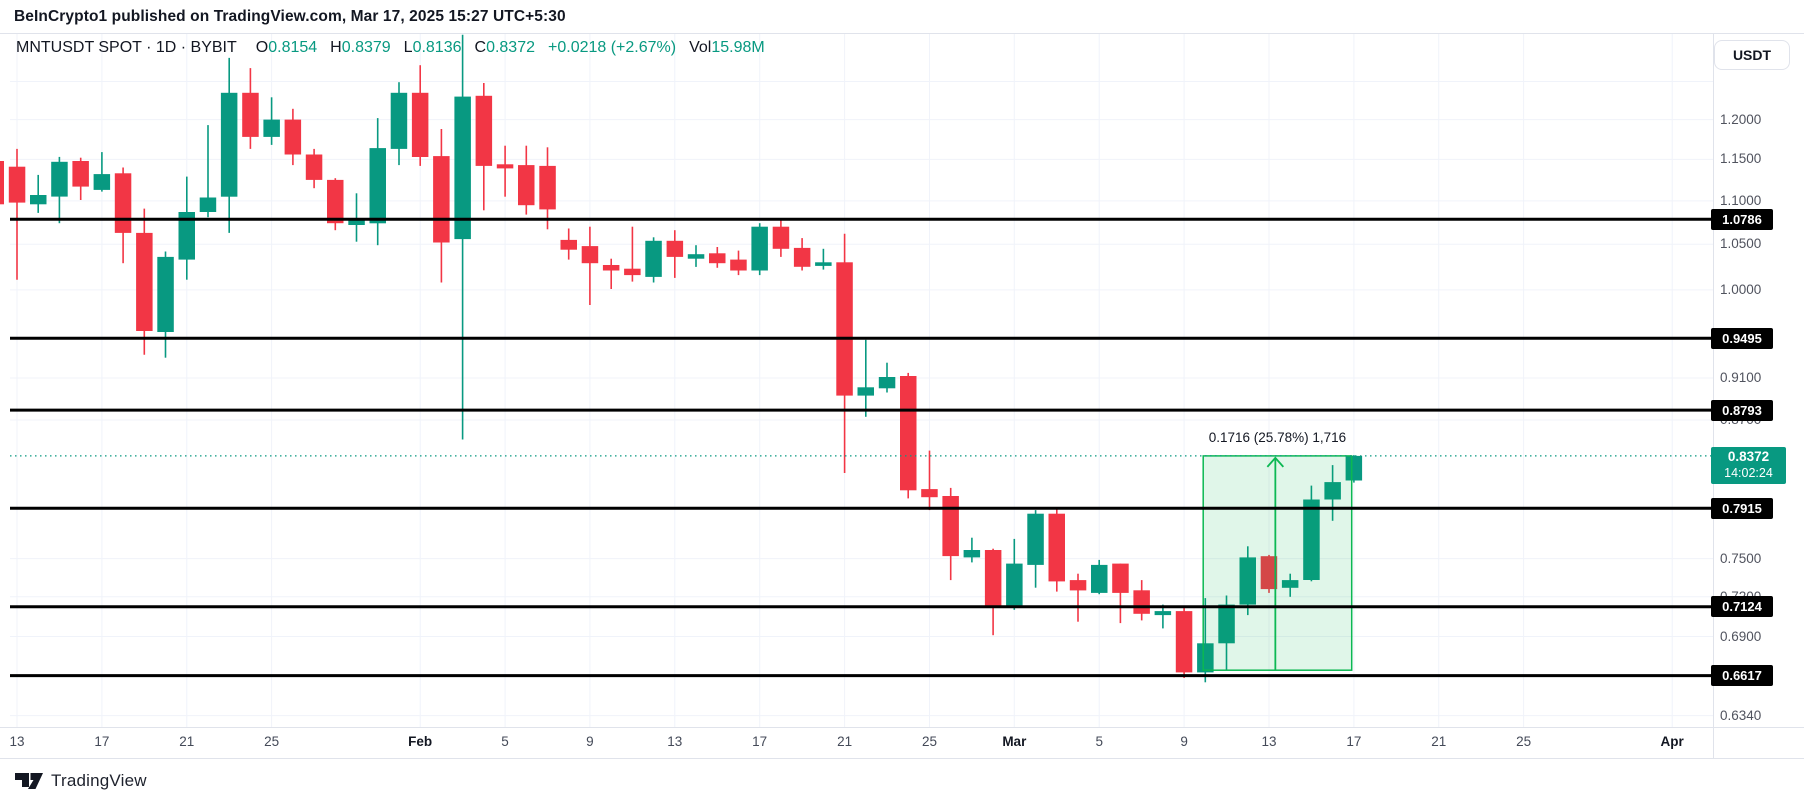 This screenshot has width=1804, height=803. What do you see at coordinates (1742, 607) in the screenshot?
I see `level-price-badge: 0.7124` at bounding box center [1742, 607].